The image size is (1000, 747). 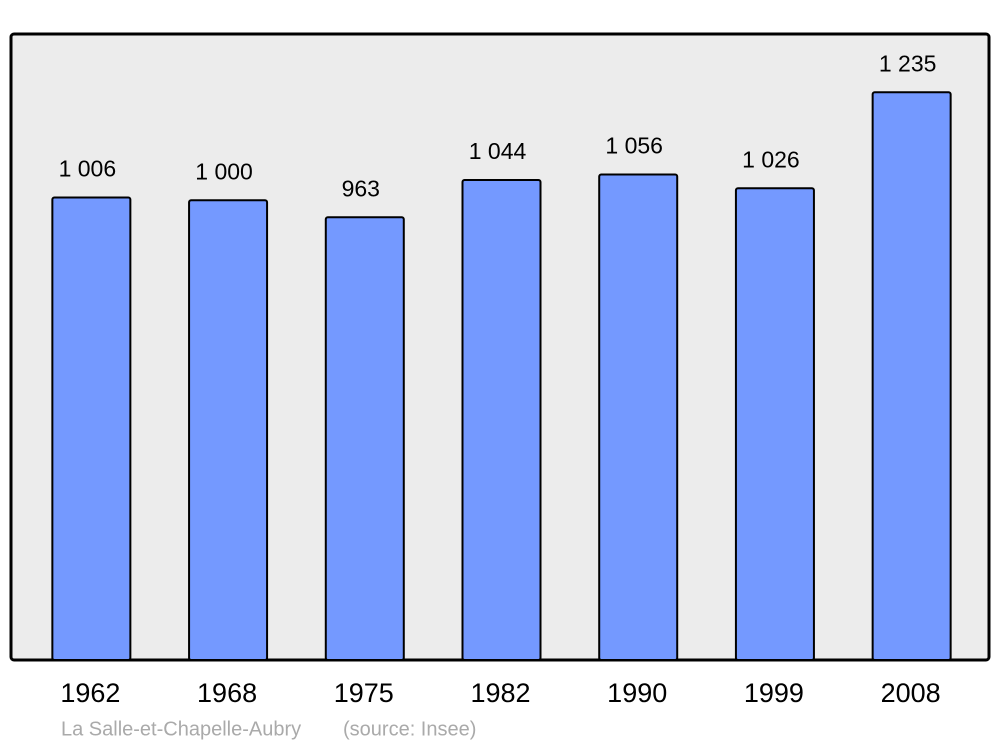 What do you see at coordinates (908, 63) in the screenshot?
I see `value-label: 1 235` at bounding box center [908, 63].